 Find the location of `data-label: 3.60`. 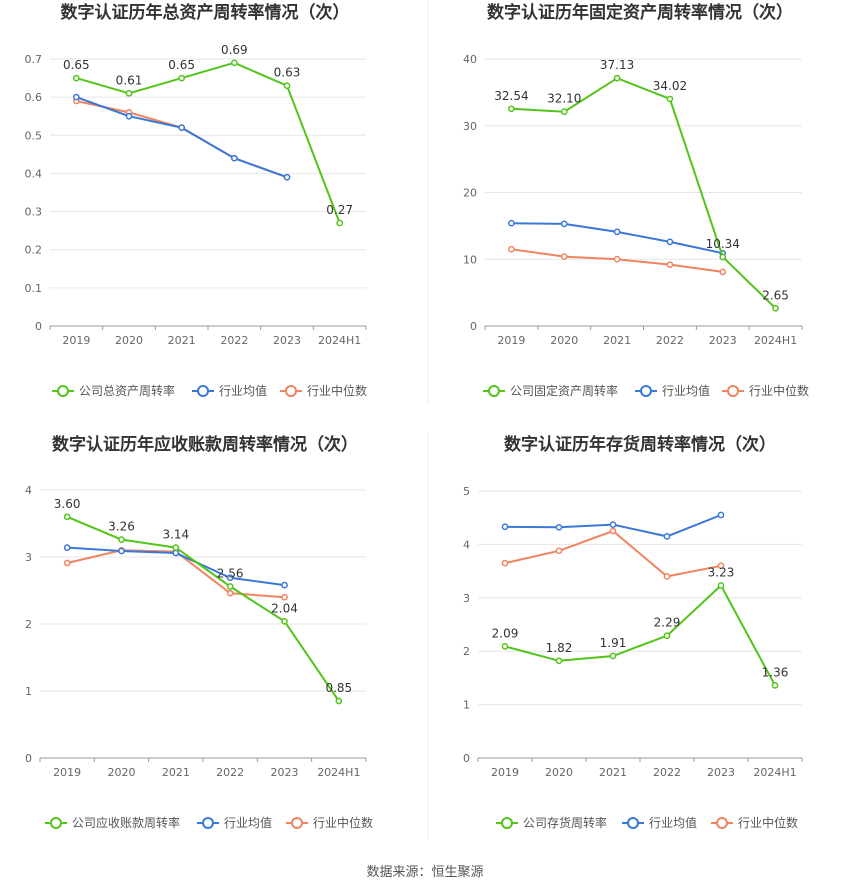

data-label: 3.60 is located at coordinates (67, 504).